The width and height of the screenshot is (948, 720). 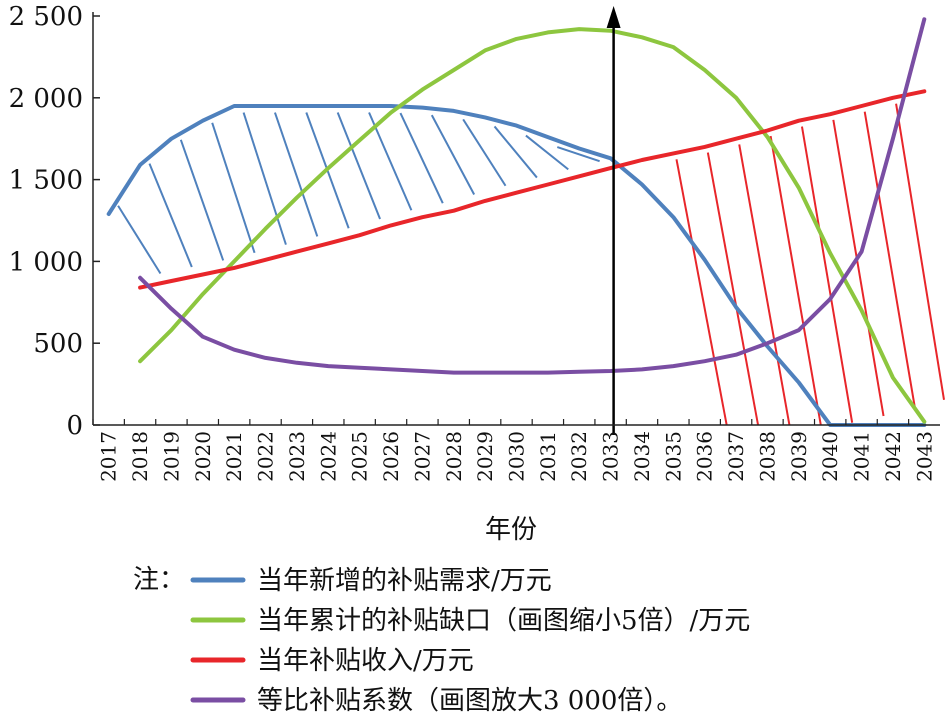 What do you see at coordinates (893, 456) in the screenshot?
I see `x-tick-label: 2042` at bounding box center [893, 456].